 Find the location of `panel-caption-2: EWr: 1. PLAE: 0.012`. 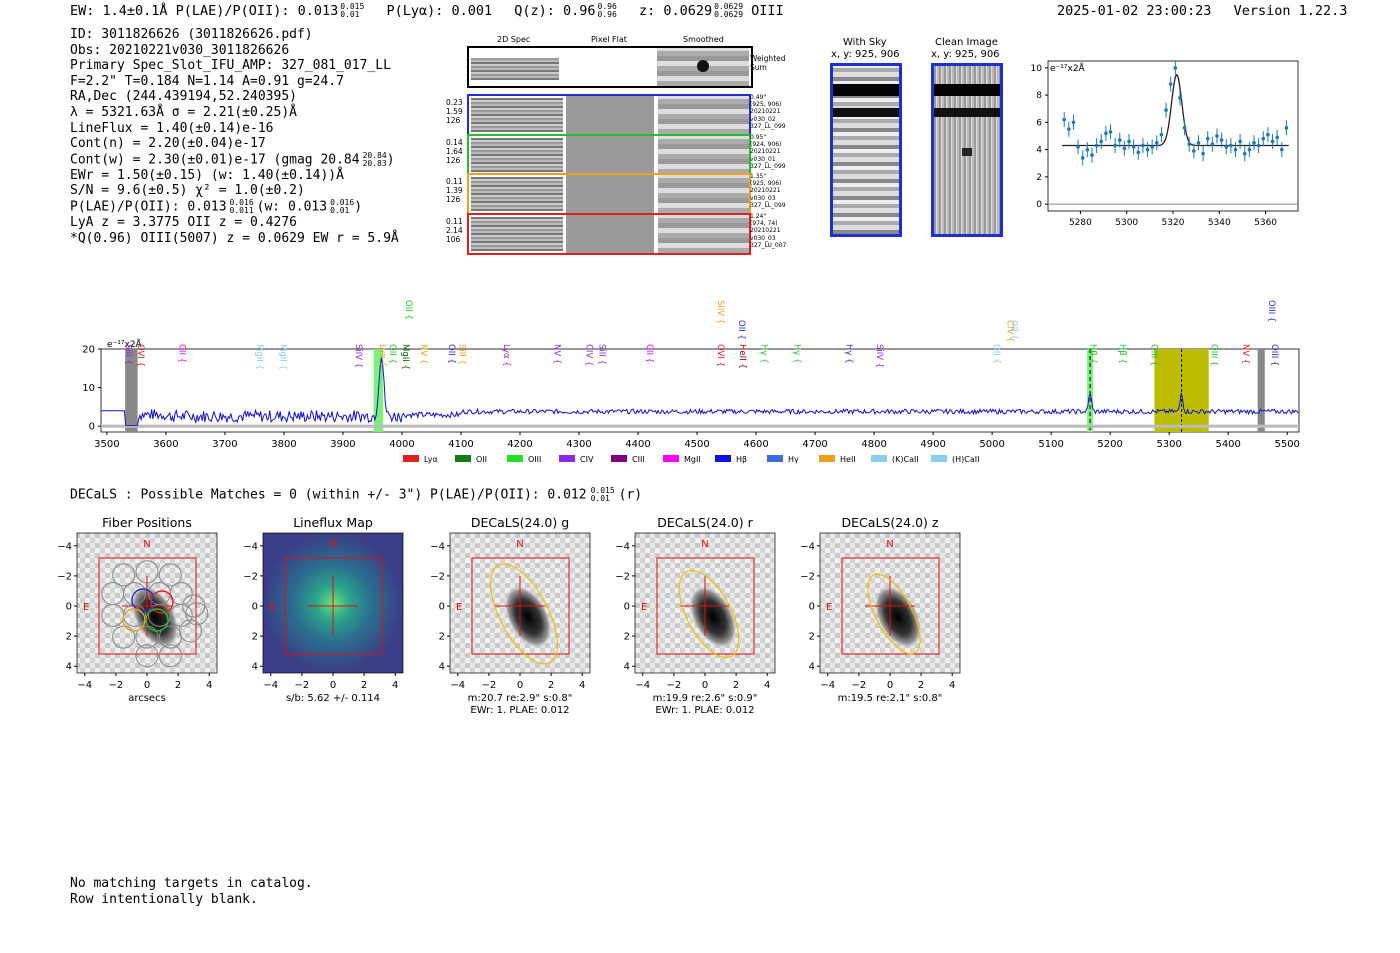

panel-caption-2: EWr: 1. PLAE: 0.012 is located at coordinates (519, 710).